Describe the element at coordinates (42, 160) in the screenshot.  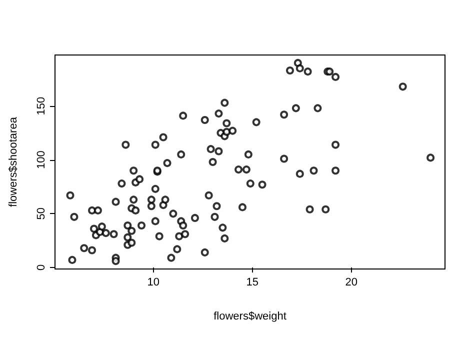
I see `y-tick-label: 100` at that location.